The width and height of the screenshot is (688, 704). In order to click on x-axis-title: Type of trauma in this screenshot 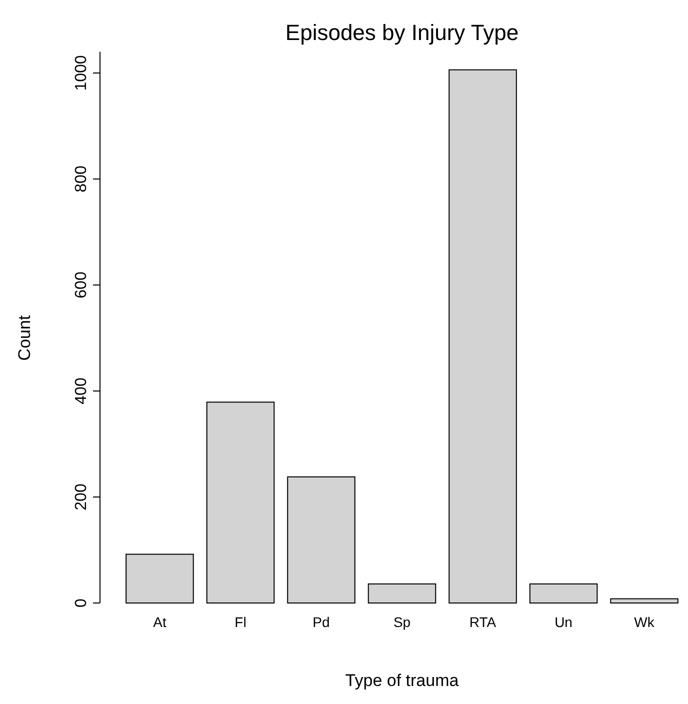, I will do `click(402, 680)`.